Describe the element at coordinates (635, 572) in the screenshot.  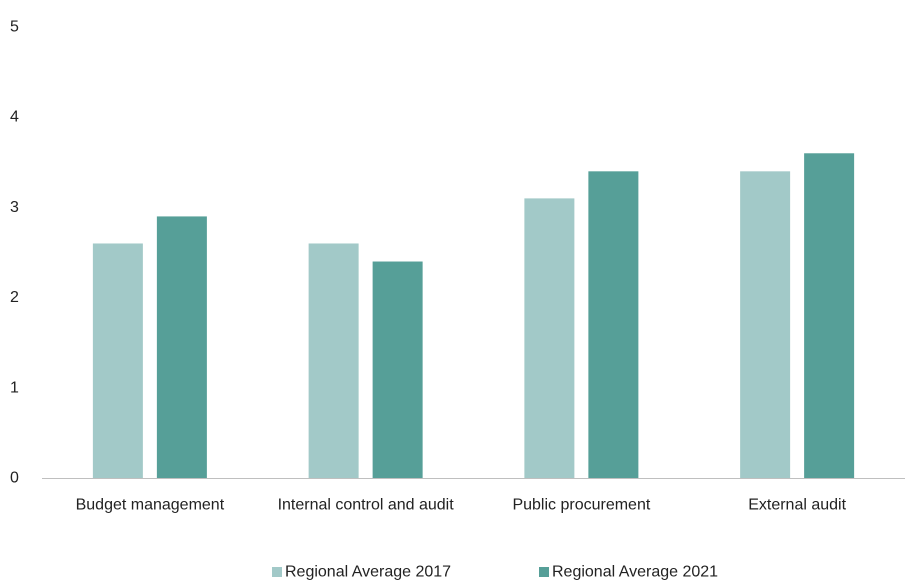
I see `legend-label-1: Regional Average 2021` at that location.